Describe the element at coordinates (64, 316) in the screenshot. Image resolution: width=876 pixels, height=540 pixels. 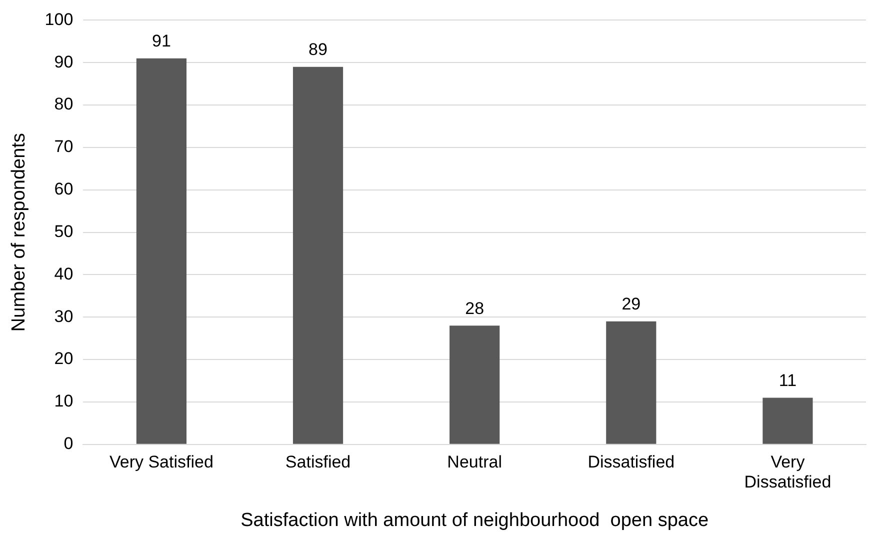
I see `y-tick-label: 30` at that location.